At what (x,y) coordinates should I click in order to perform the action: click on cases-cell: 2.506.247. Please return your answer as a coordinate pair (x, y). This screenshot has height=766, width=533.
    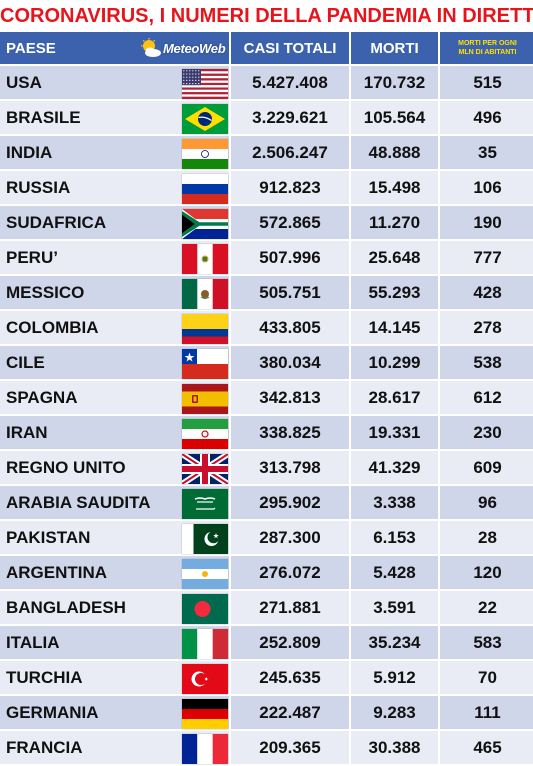
    Looking at the image, I should click on (290, 153).